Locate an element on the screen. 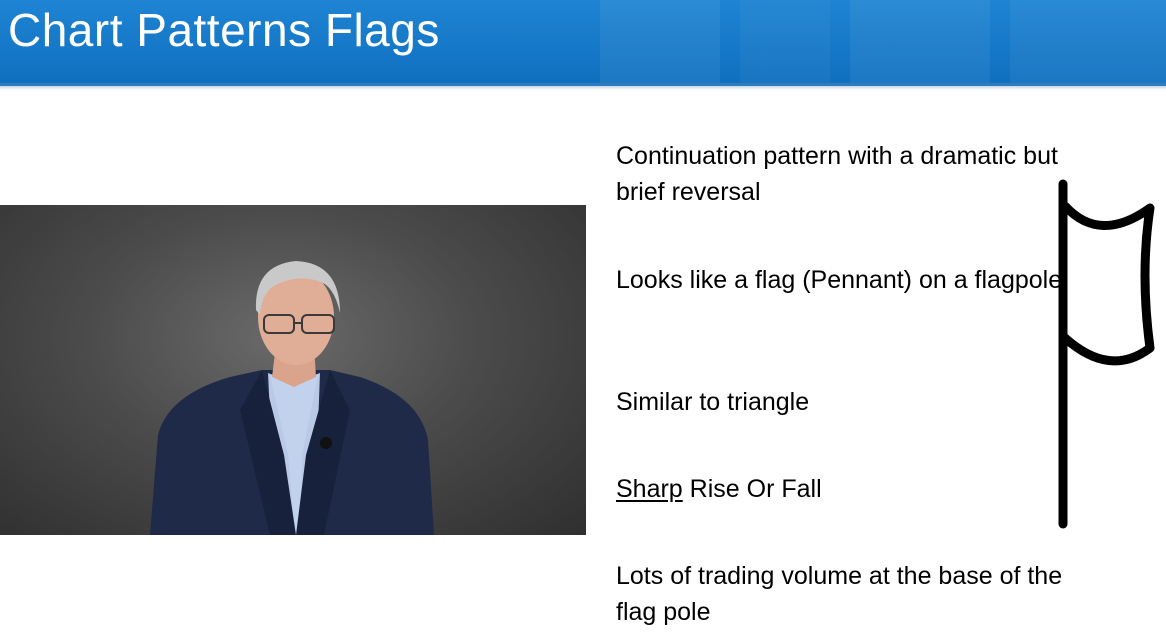 Image resolution: width=1166 pixels, height=635 pixels. title-divider is located at coordinates (583, 88).